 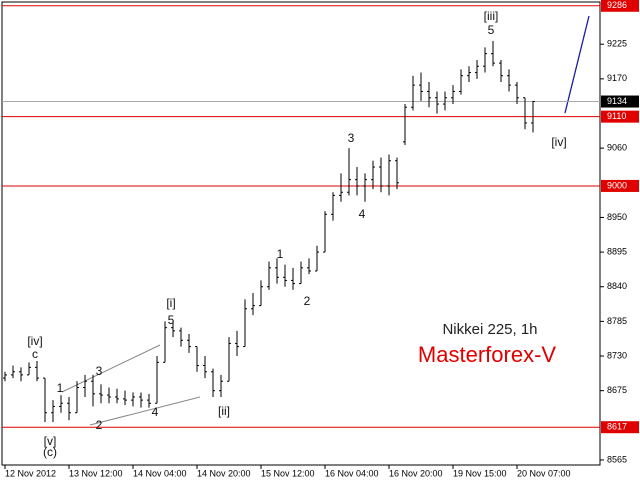 I want to click on y-tick-label: 8895, so click(x=617, y=251).